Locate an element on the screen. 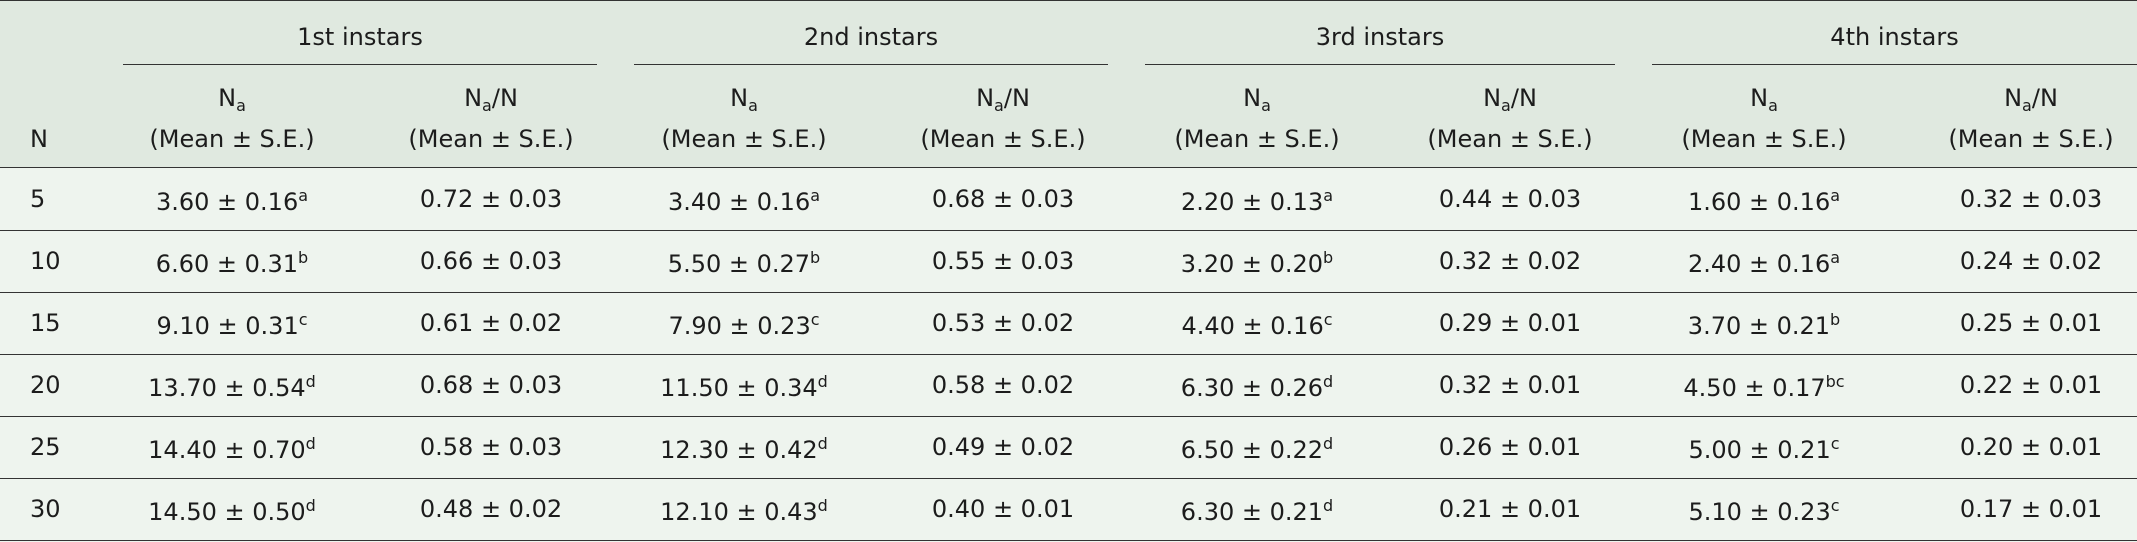  cell: 0.32 ± 0.01 is located at coordinates (1510, 385).